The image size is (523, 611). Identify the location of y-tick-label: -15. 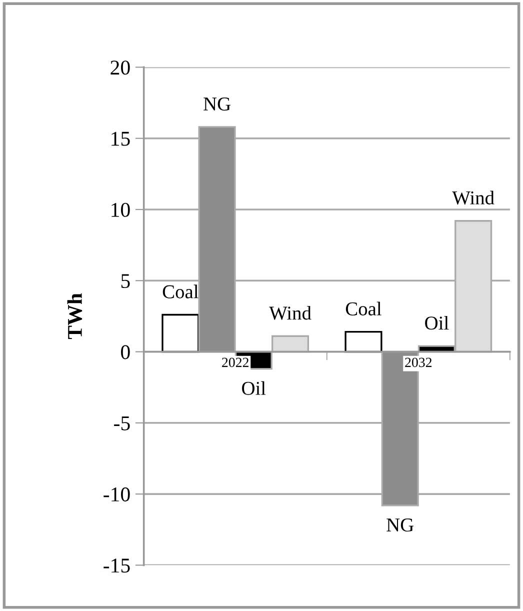
(117, 565).